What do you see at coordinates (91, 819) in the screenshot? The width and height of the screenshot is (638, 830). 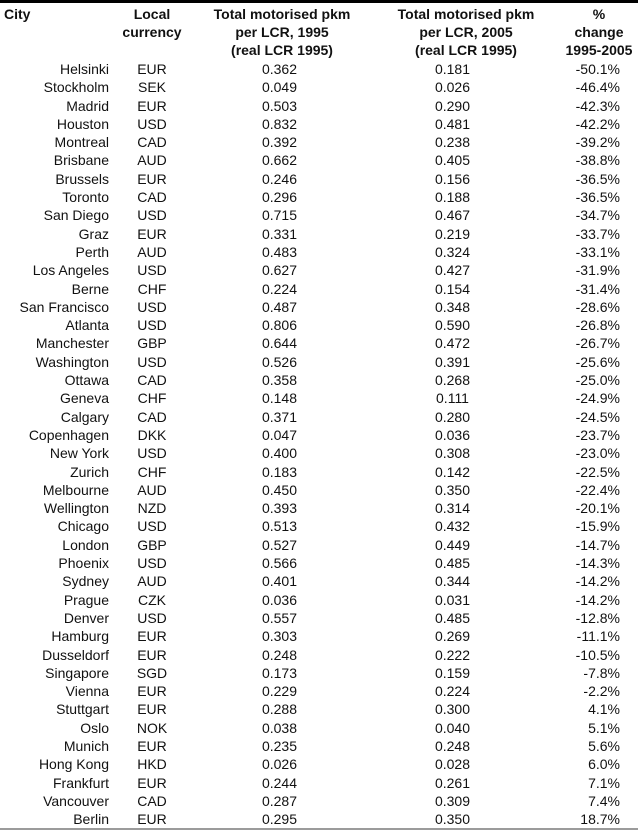 I see `cell-city: Berlin` at bounding box center [91, 819].